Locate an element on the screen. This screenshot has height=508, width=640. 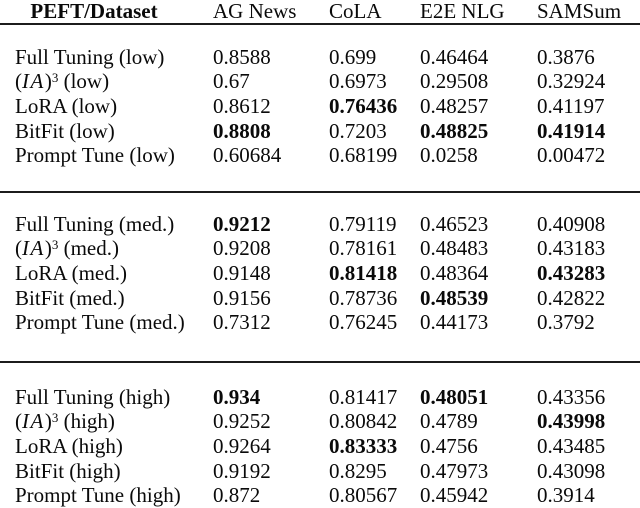
header-rule is located at coordinates (320, 24).